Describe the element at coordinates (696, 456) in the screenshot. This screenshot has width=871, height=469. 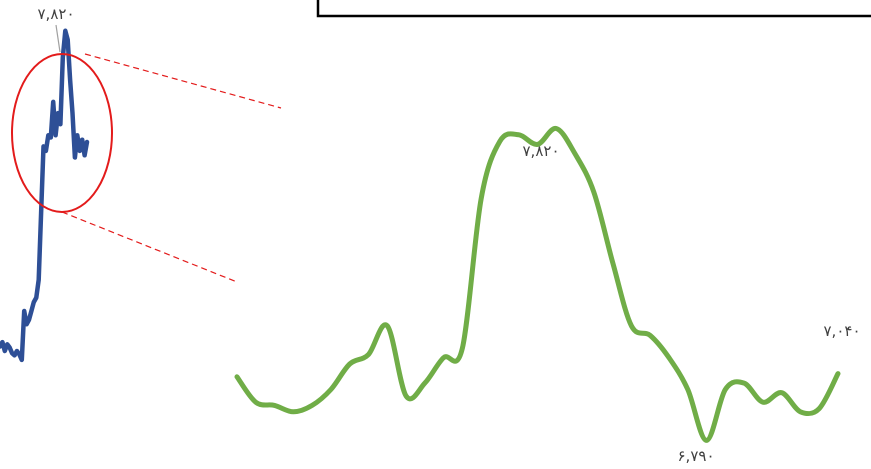
I see `zoom-low-label: ۶,۷۹۰` at that location.